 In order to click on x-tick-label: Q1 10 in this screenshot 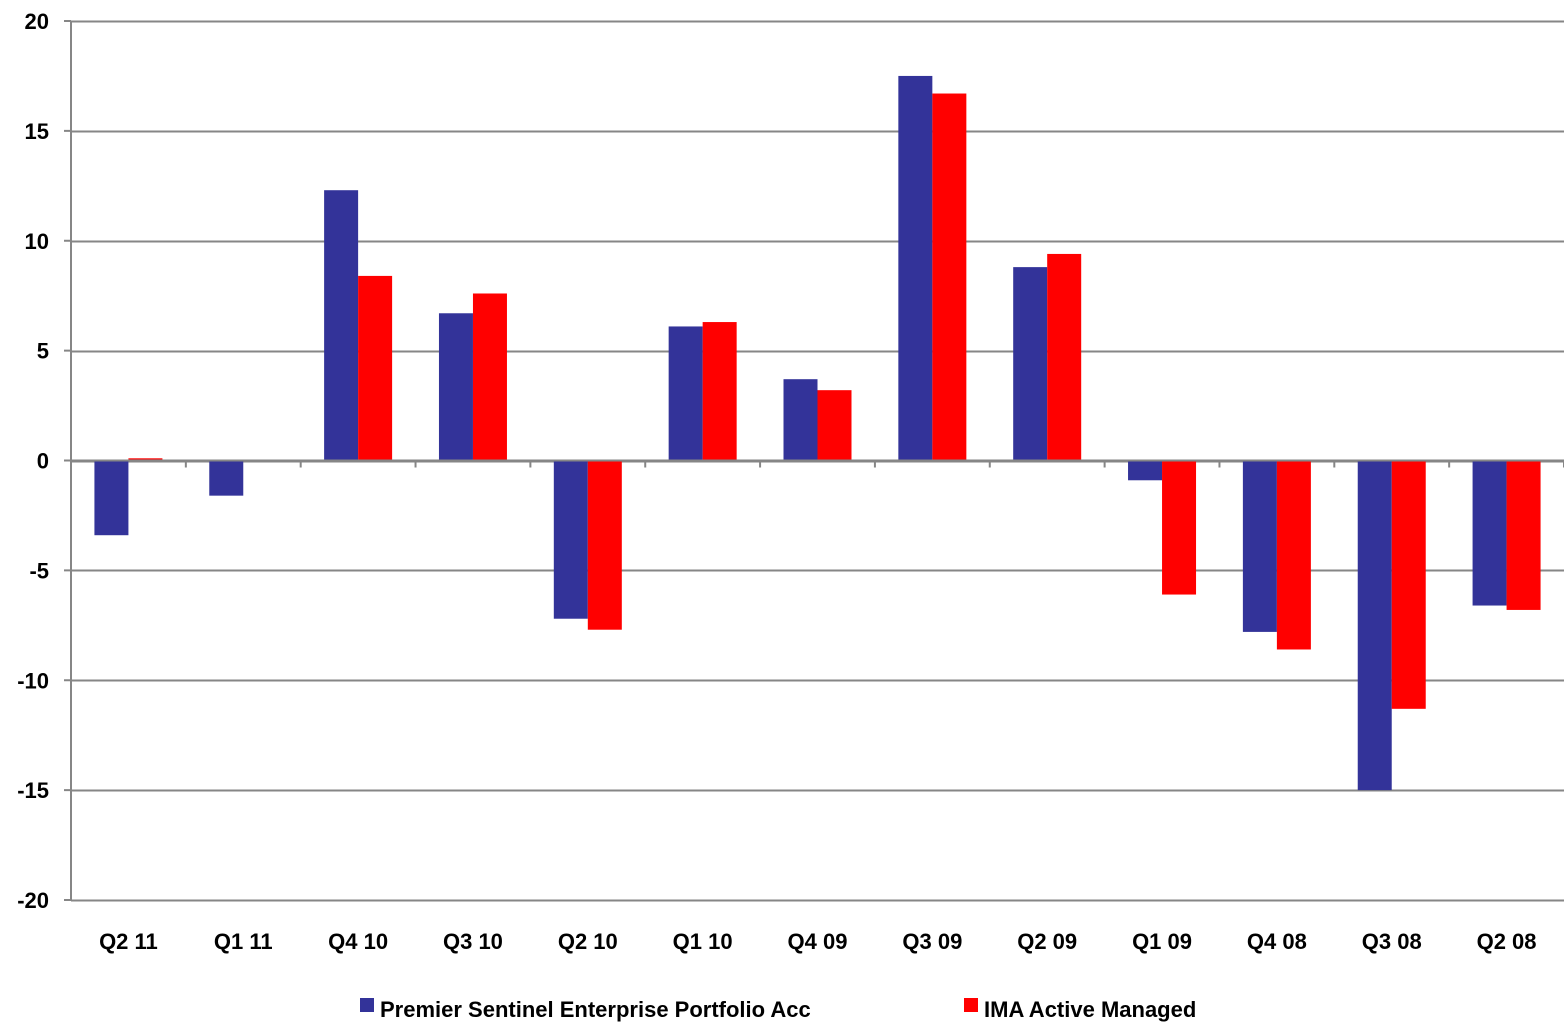, I will do `click(703, 941)`.